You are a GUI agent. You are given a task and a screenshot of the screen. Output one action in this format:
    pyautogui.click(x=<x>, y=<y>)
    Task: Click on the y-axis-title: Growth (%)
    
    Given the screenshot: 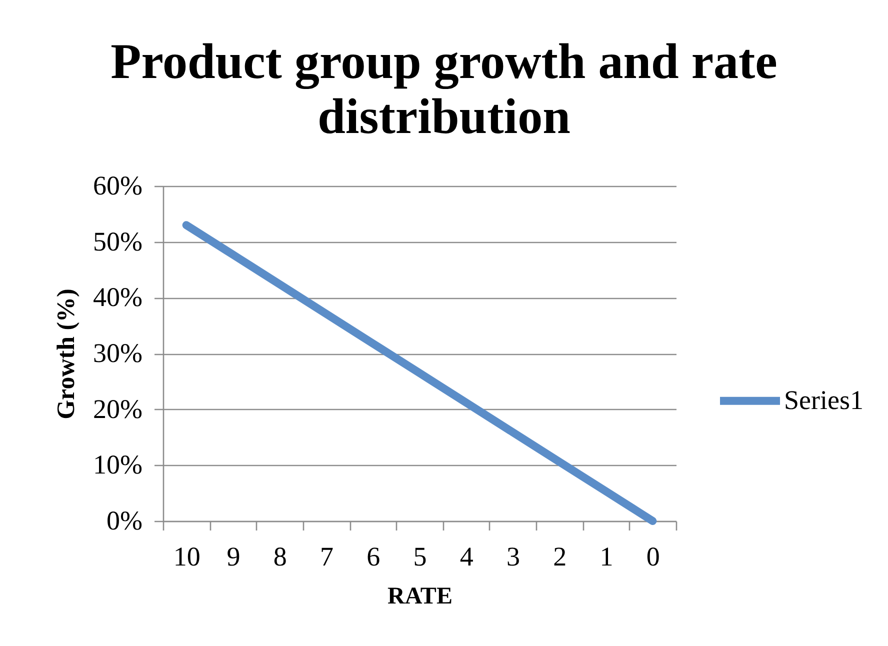 What is the action you would take?
    pyautogui.click(x=66, y=354)
    